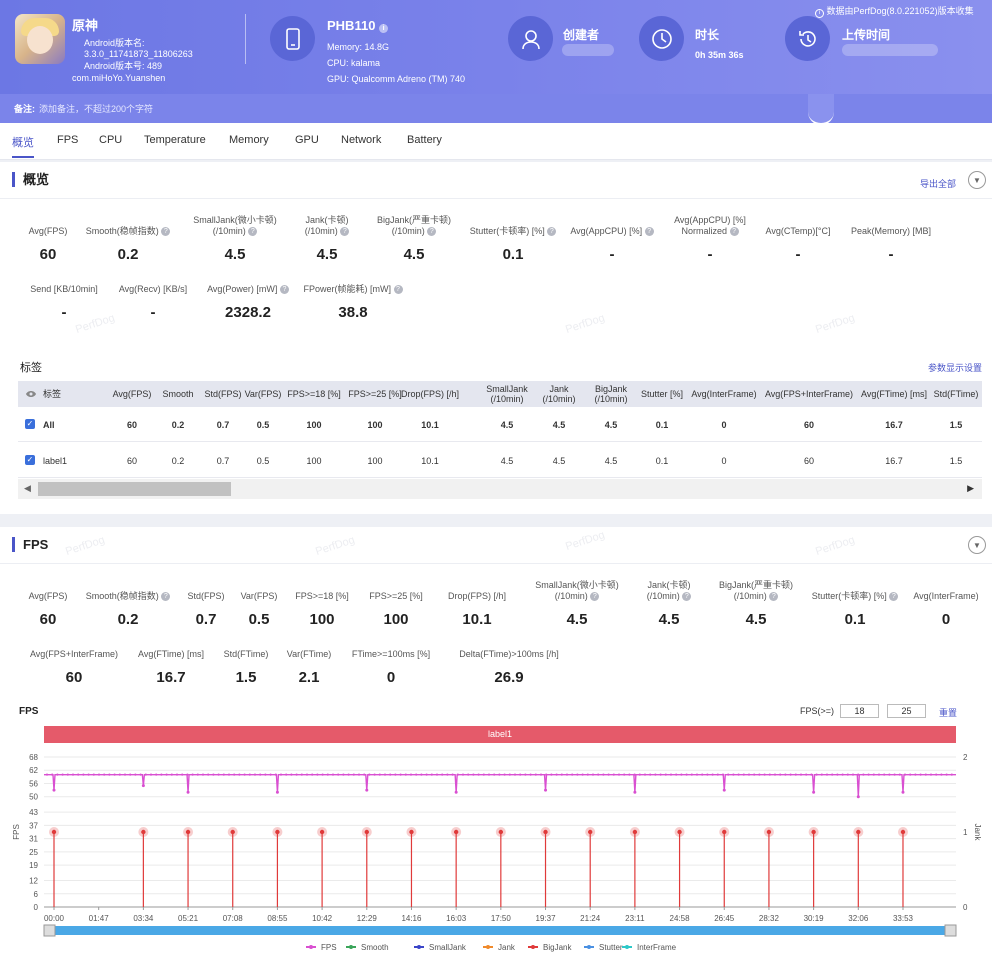 This screenshot has height=959, width=992. I want to click on table-cell: 100, so click(314, 461).